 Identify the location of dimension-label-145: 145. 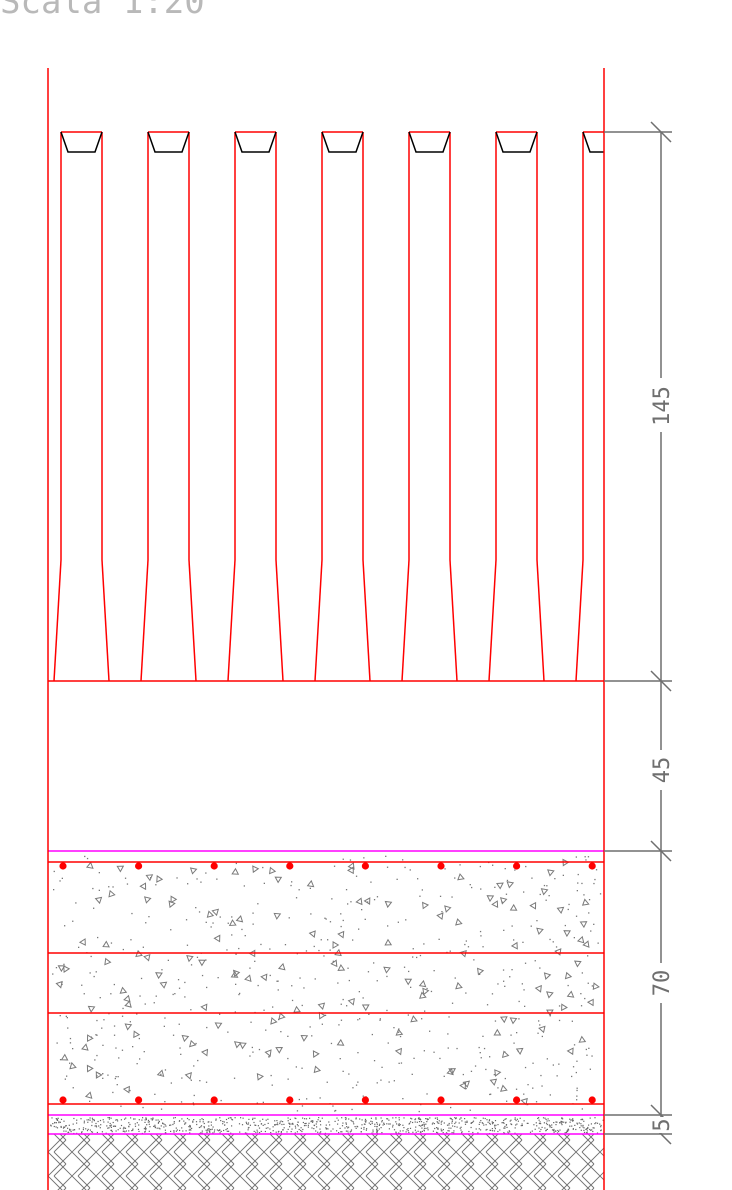
(662, 406).